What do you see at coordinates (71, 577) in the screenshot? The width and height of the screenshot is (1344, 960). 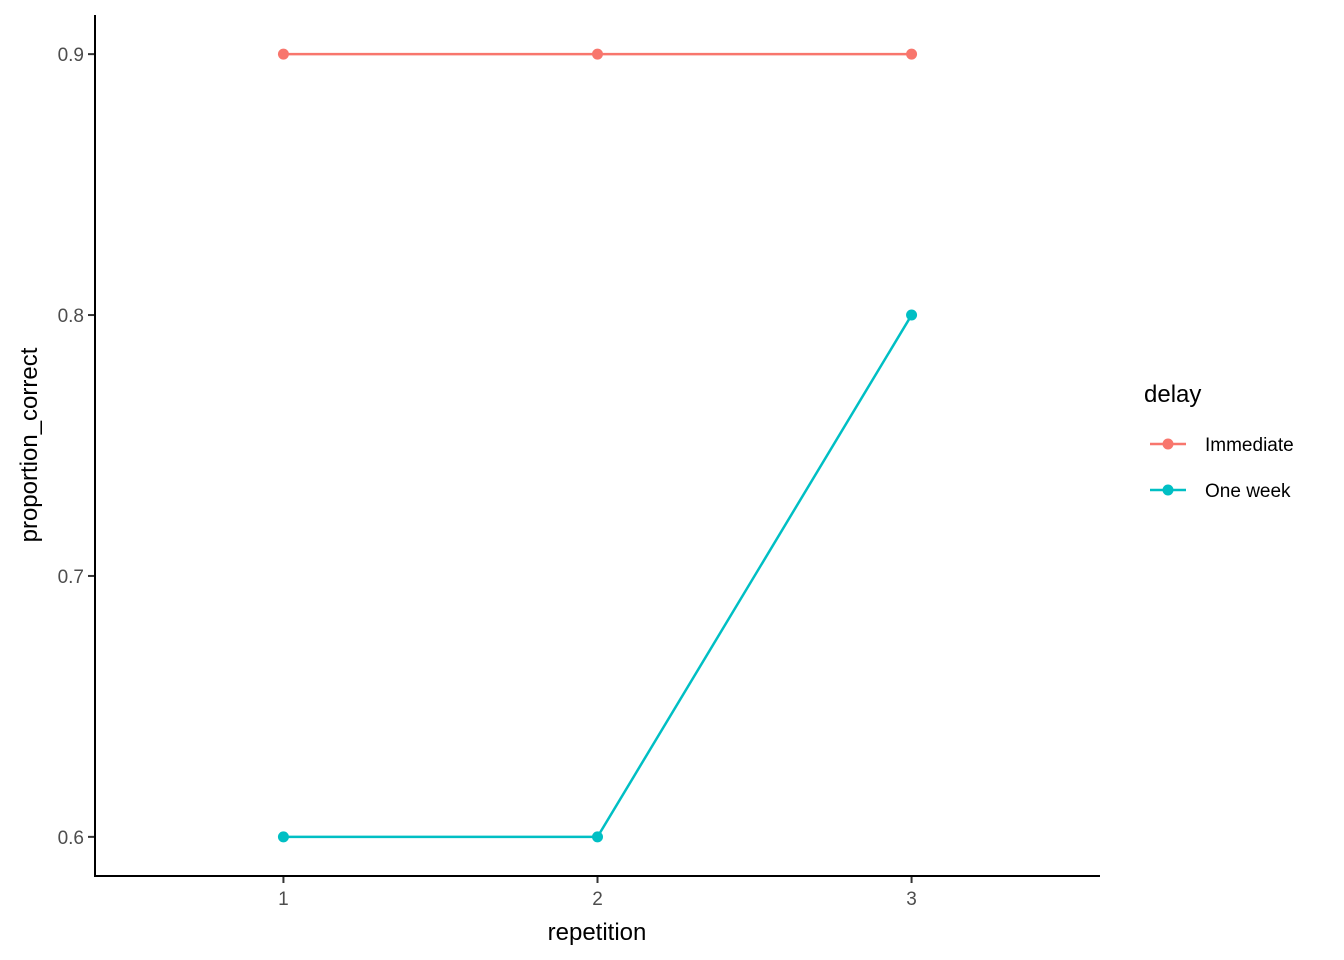 I see `y-tick-label: 0.7` at bounding box center [71, 577].